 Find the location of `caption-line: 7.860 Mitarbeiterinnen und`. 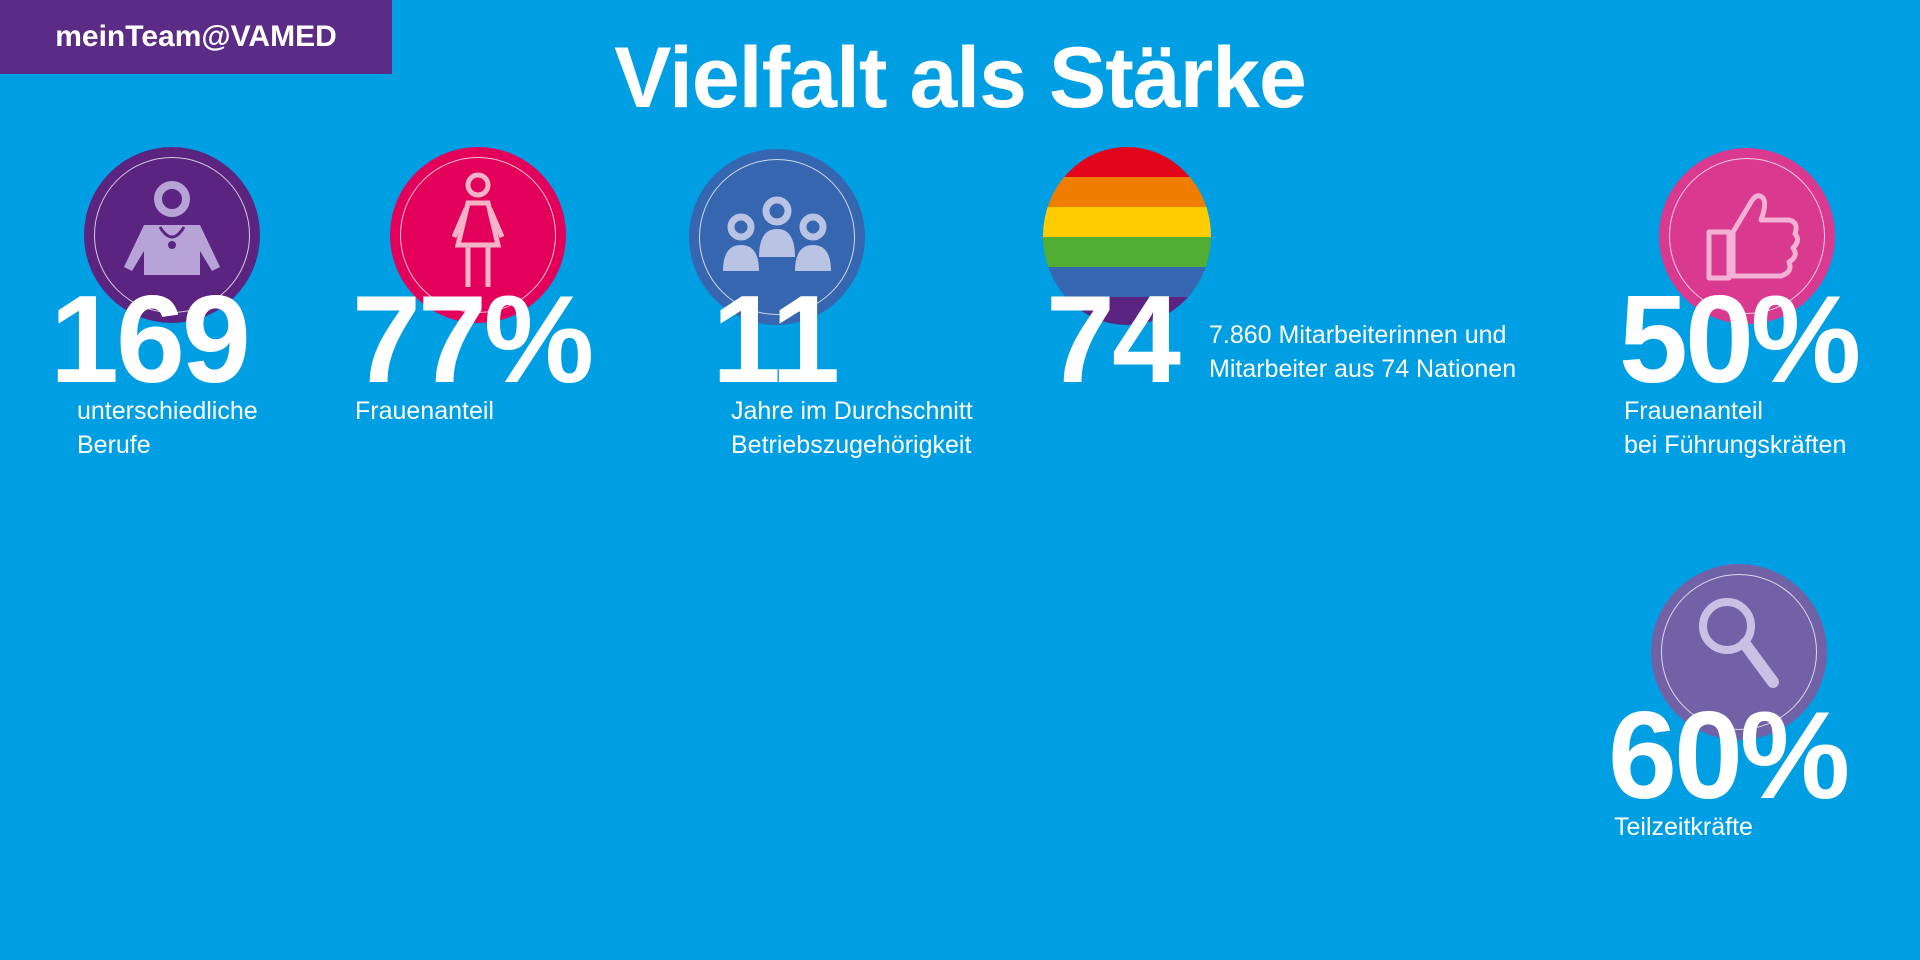

caption-line: 7.860 Mitarbeiterinnen und is located at coordinates (1358, 335).